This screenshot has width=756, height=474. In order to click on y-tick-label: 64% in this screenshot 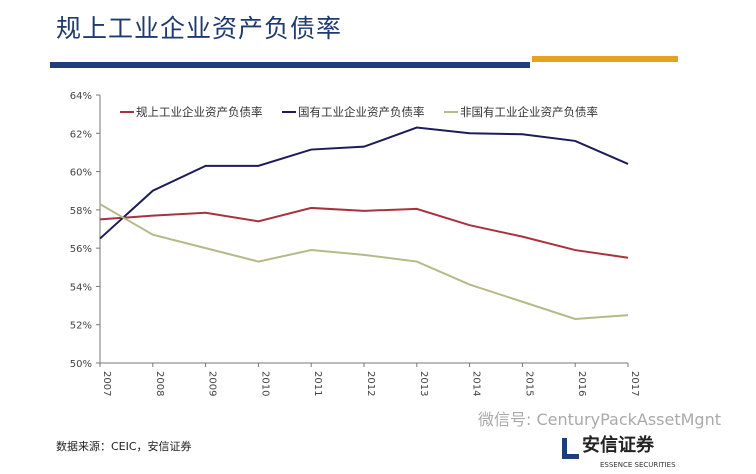, I will do `click(81, 96)`.